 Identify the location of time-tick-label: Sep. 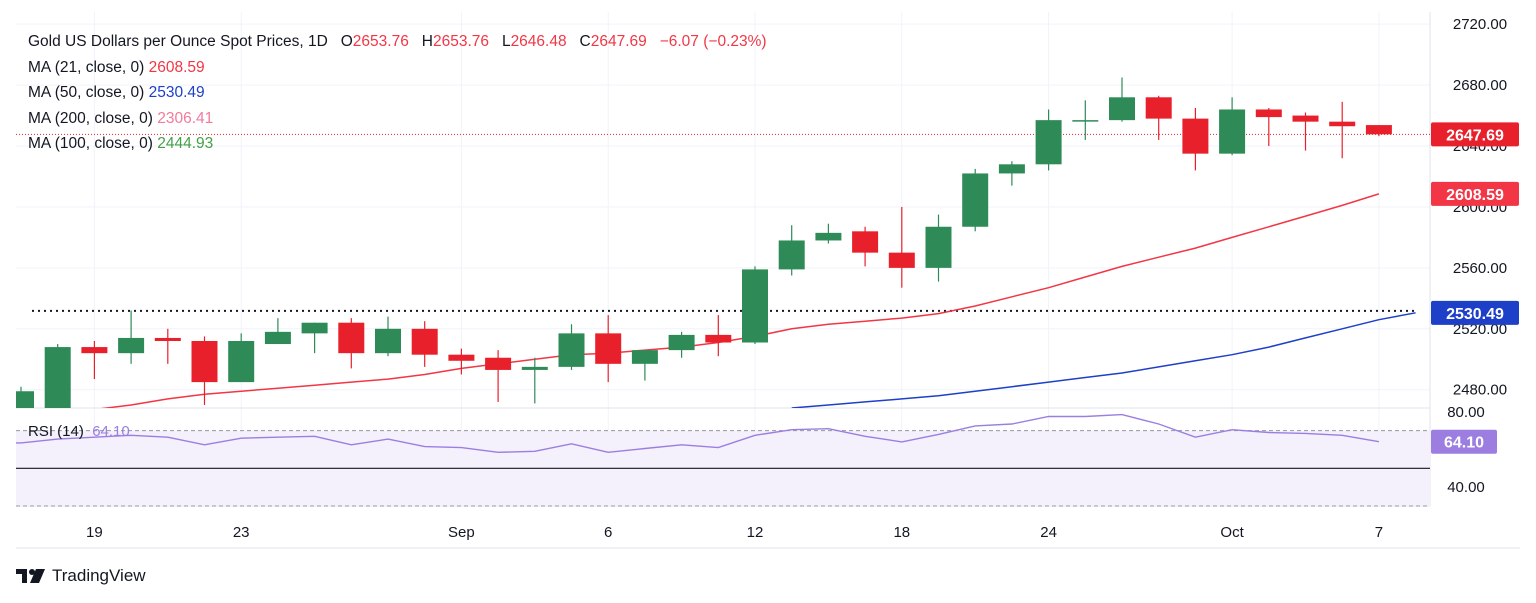
(461, 532).